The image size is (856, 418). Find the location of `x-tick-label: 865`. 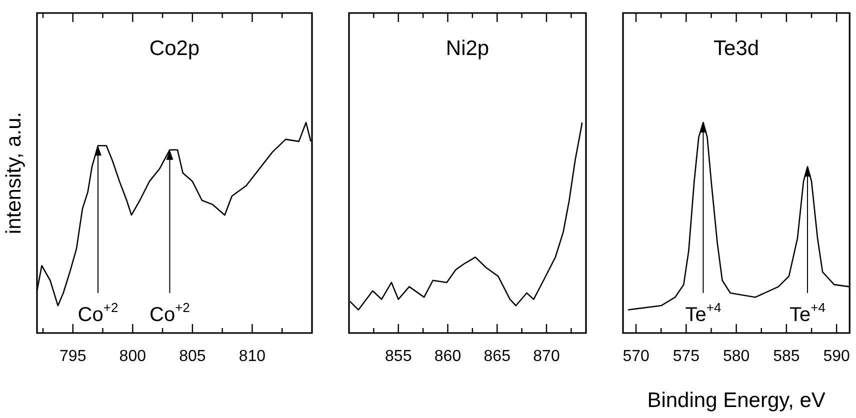

x-tick-label: 865 is located at coordinates (497, 357).